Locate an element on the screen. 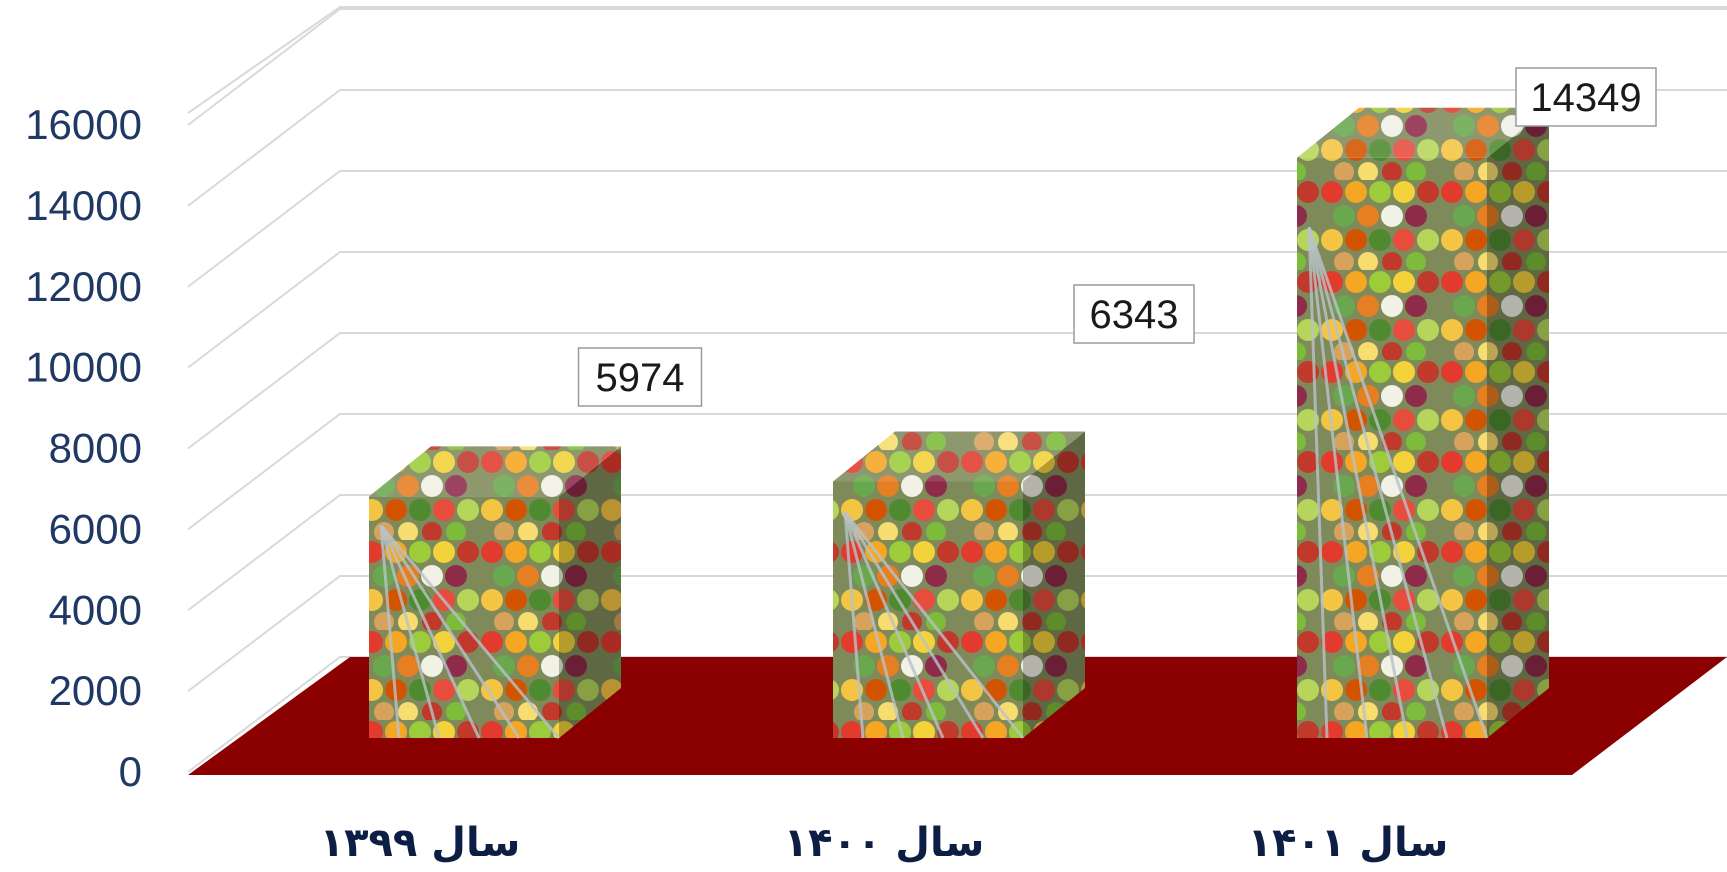  y-tick-label: 16000 is located at coordinates (83, 124).